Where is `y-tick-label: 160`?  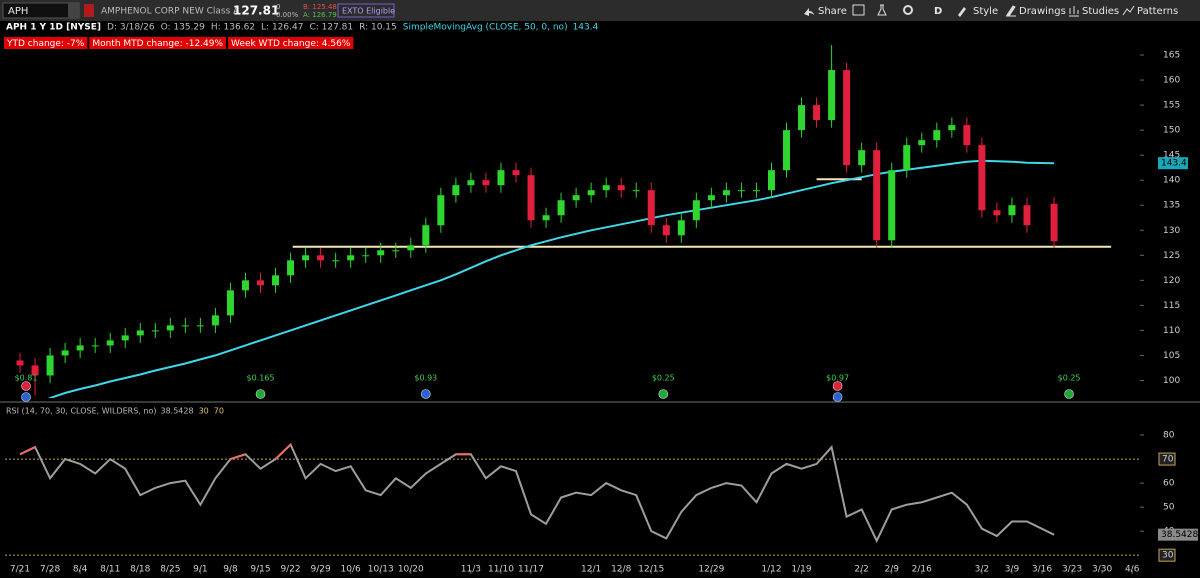 y-tick-label: 160 is located at coordinates (1171, 81).